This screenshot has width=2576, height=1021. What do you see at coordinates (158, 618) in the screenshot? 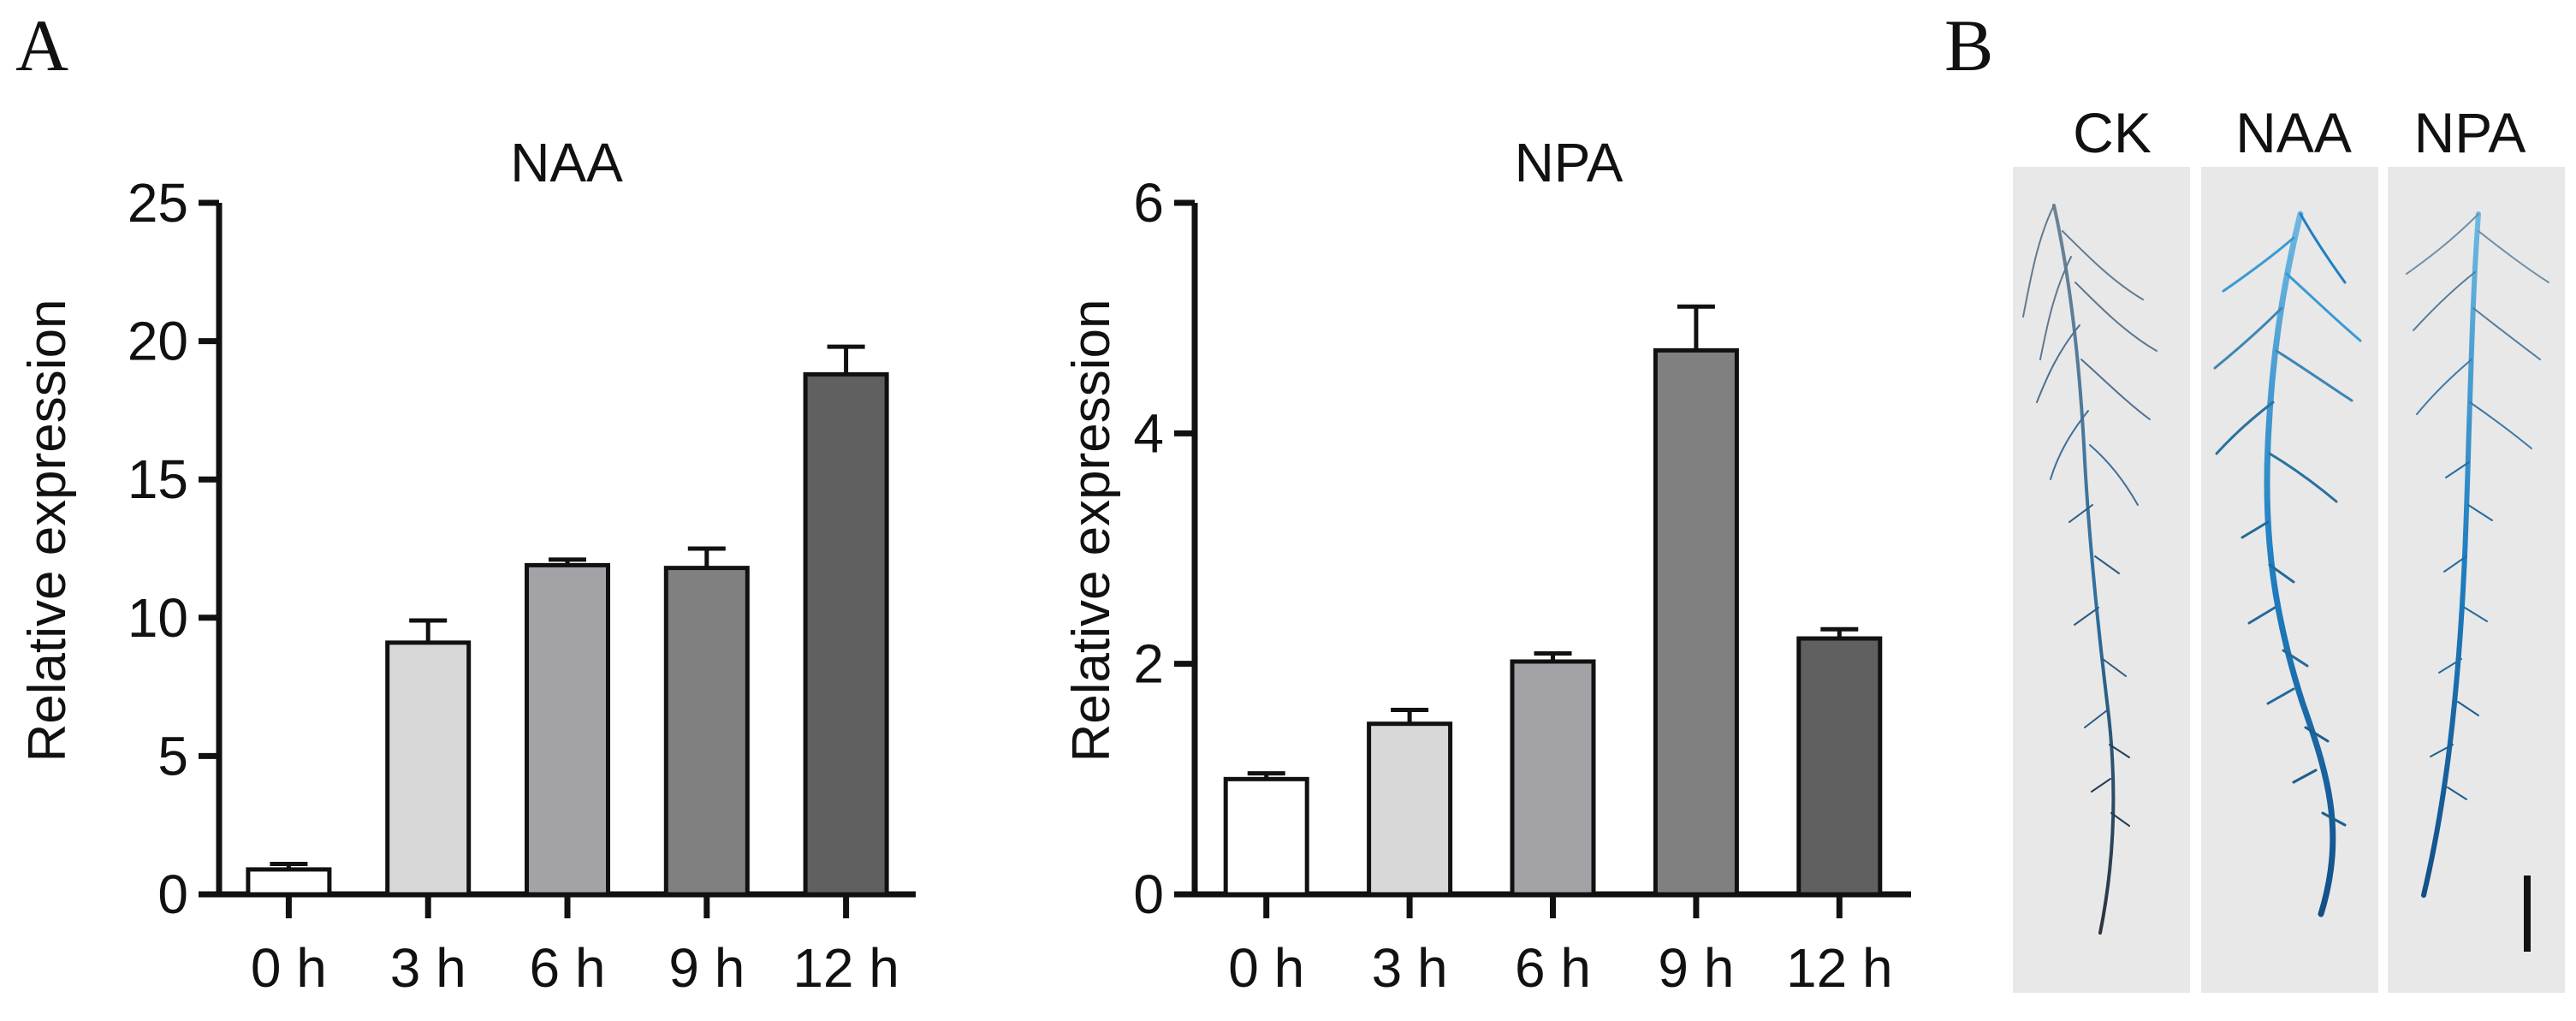
I see `naa-y-tick-label: 10` at bounding box center [158, 618].